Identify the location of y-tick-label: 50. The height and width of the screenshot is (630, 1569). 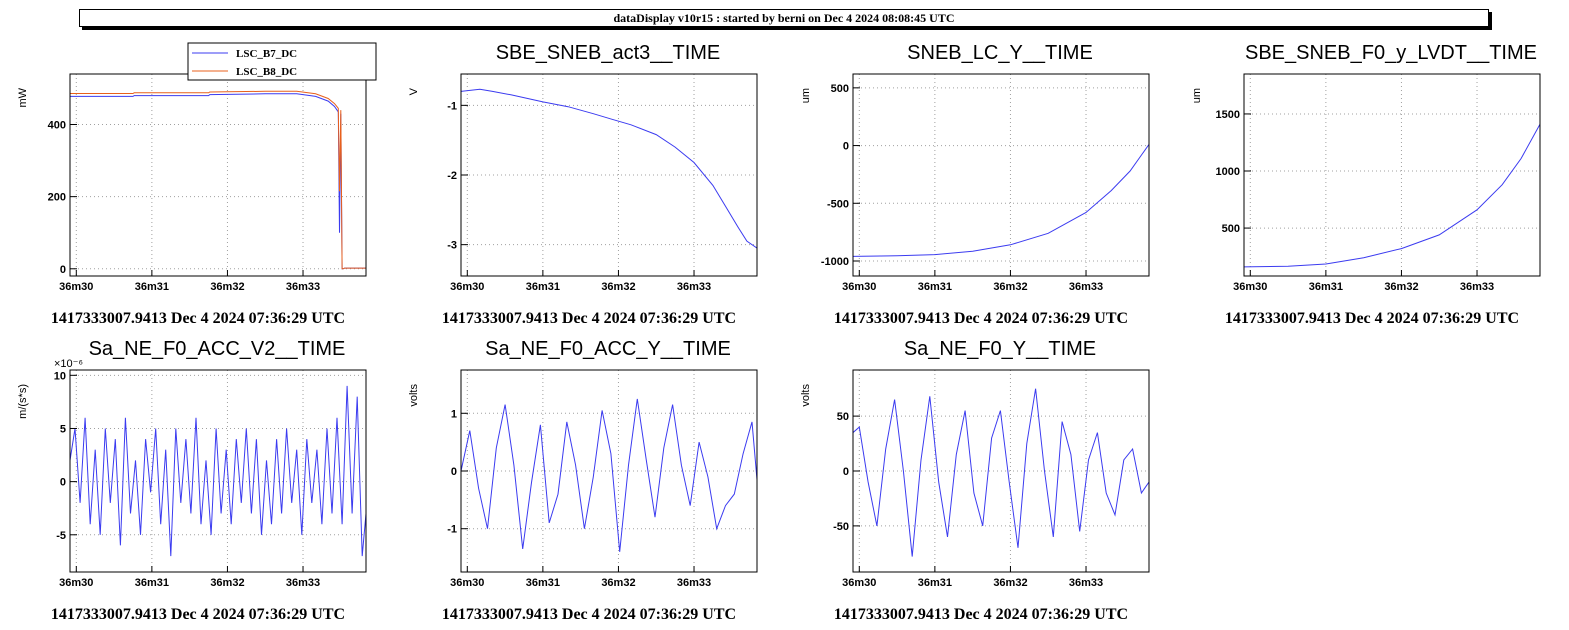
(843, 417).